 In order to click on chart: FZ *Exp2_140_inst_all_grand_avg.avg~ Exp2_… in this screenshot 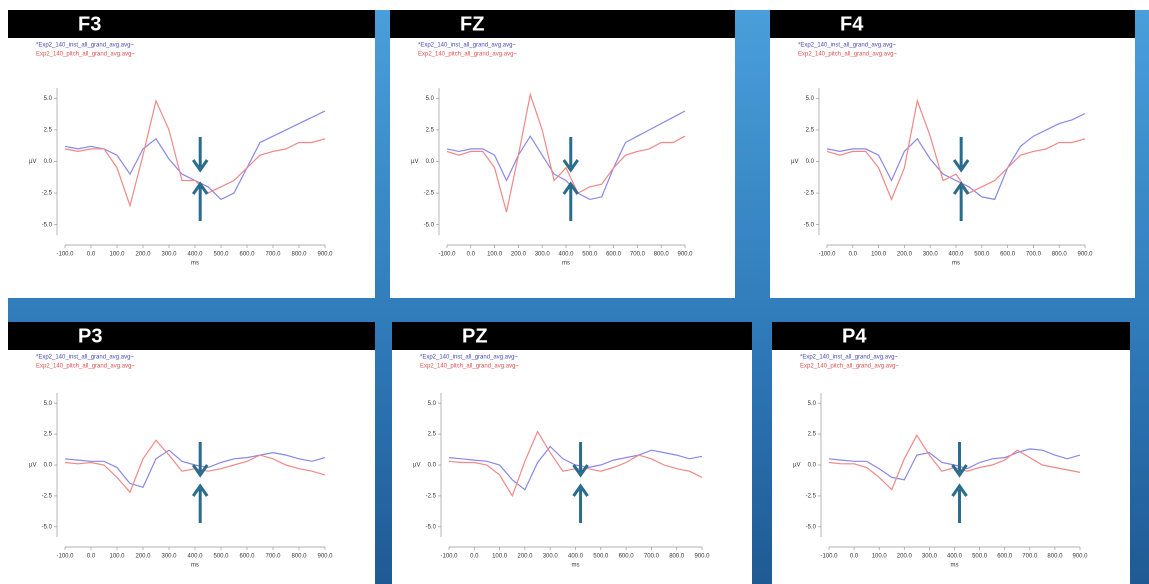, I will do `click(562, 138)`.